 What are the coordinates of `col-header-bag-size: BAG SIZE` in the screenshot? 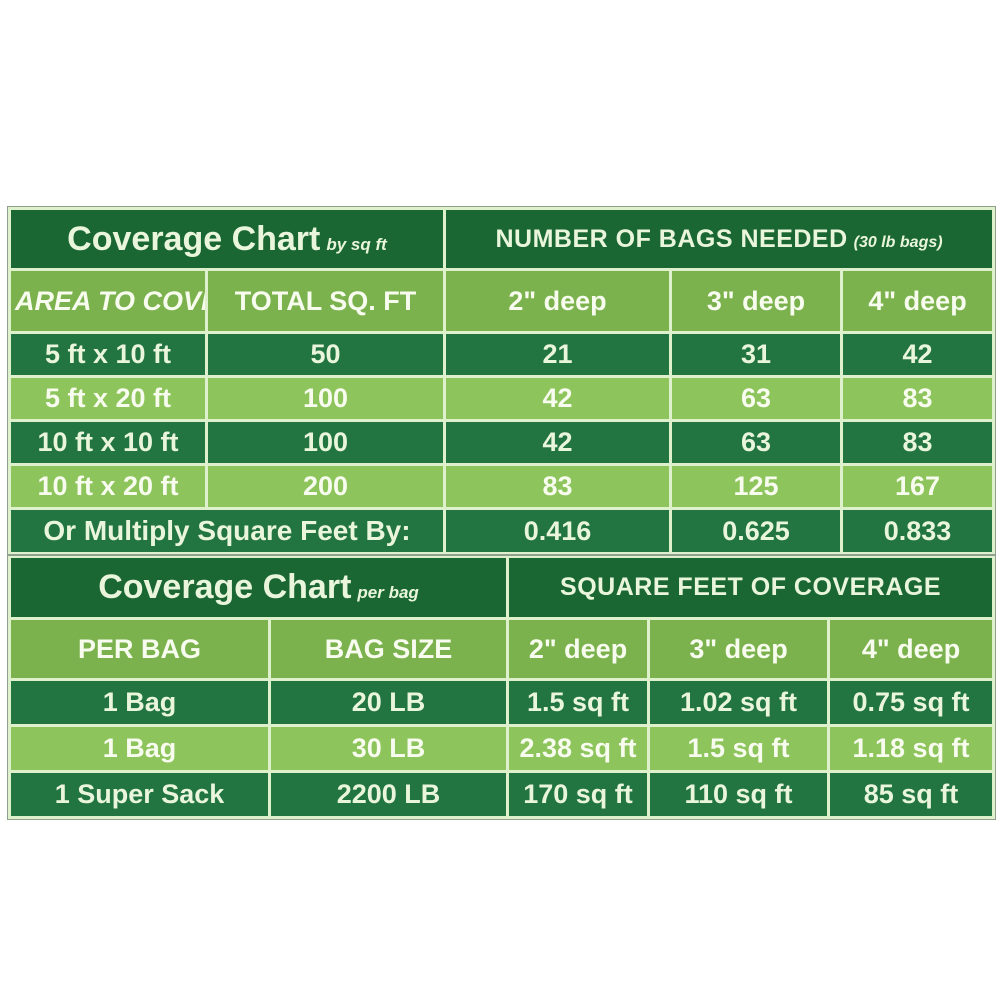 It's located at (388, 649).